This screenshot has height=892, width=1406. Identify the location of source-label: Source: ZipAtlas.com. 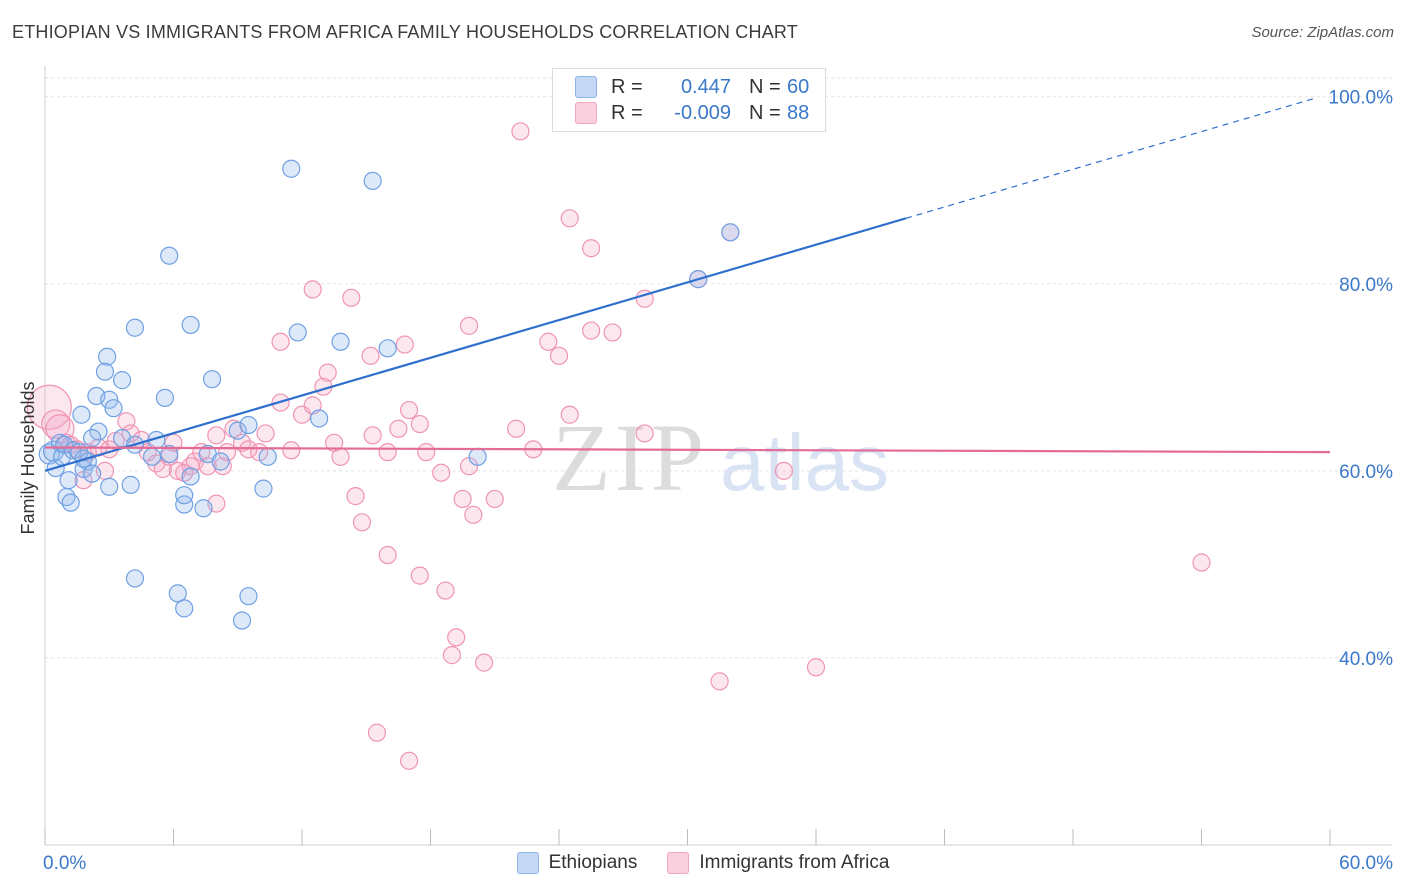
(1322, 32).